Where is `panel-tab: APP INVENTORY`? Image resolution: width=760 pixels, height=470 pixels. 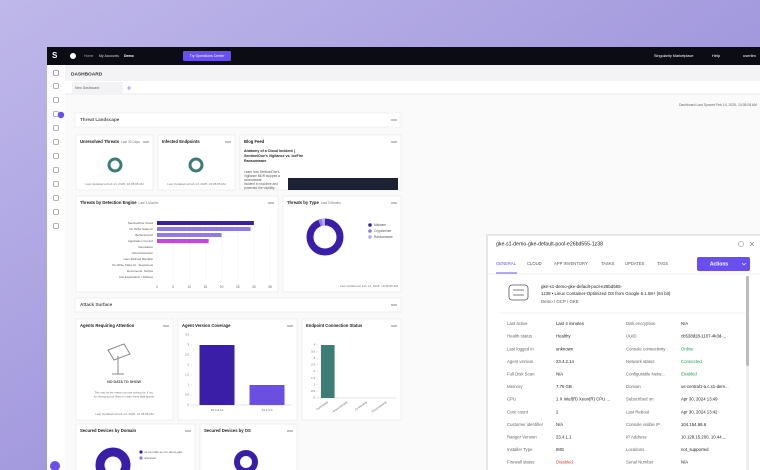 panel-tab: APP INVENTORY is located at coordinates (571, 263).